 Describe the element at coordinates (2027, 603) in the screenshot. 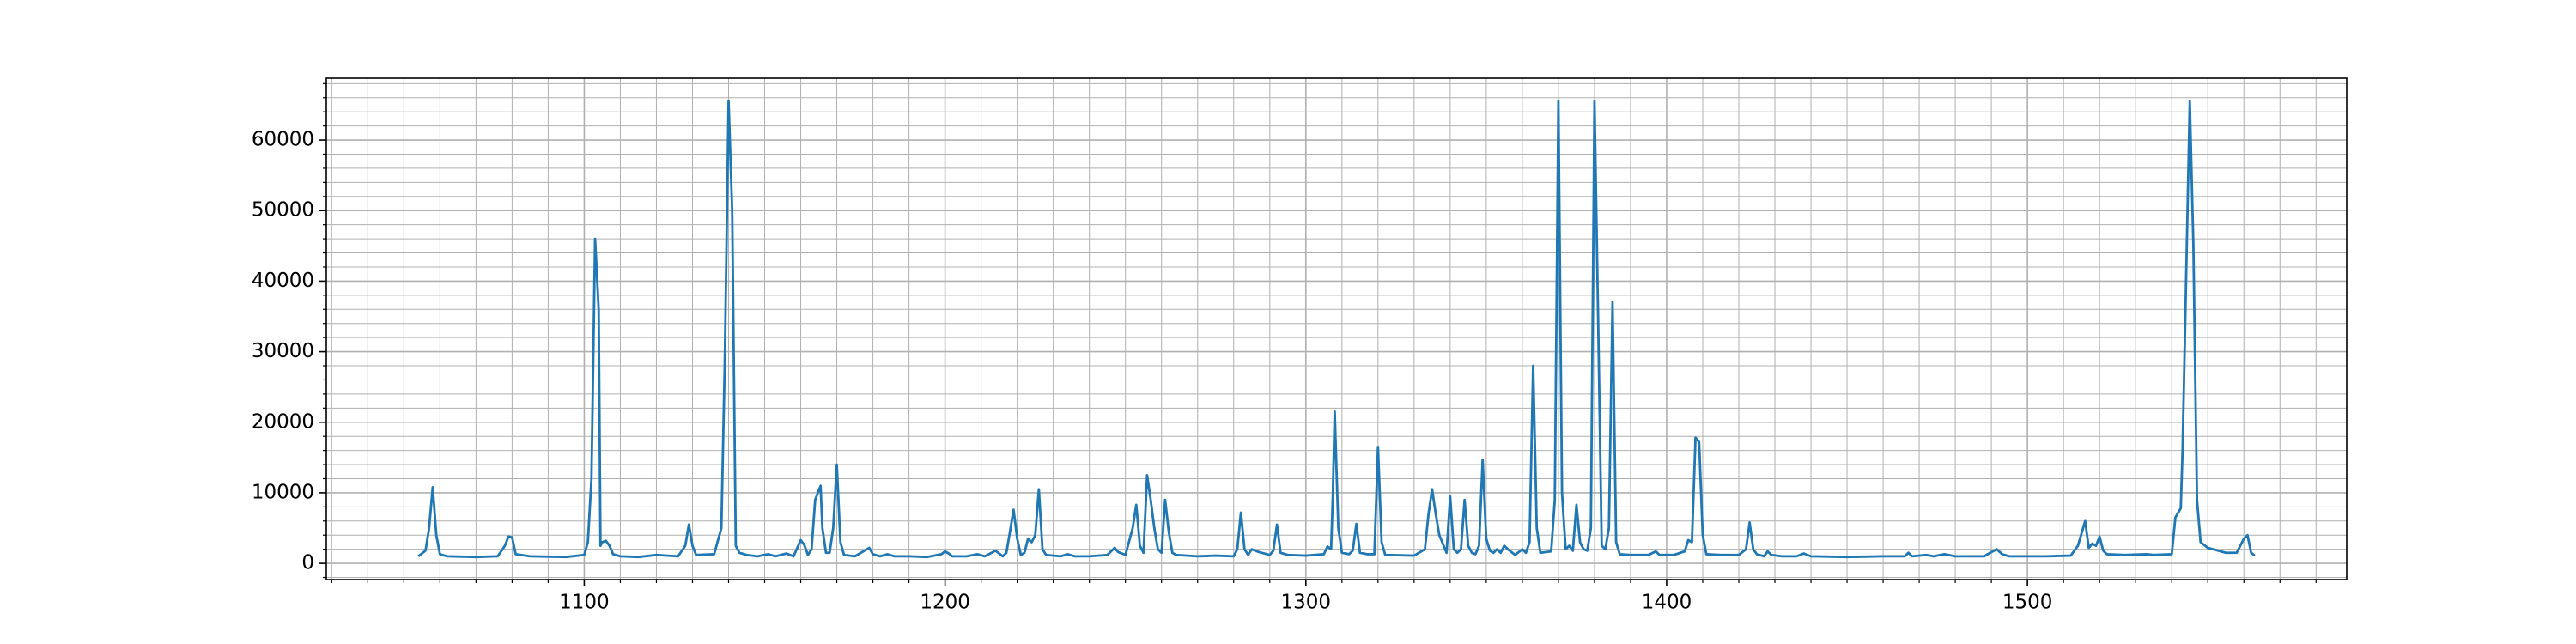

I see `x-tick-label: 1500` at that location.